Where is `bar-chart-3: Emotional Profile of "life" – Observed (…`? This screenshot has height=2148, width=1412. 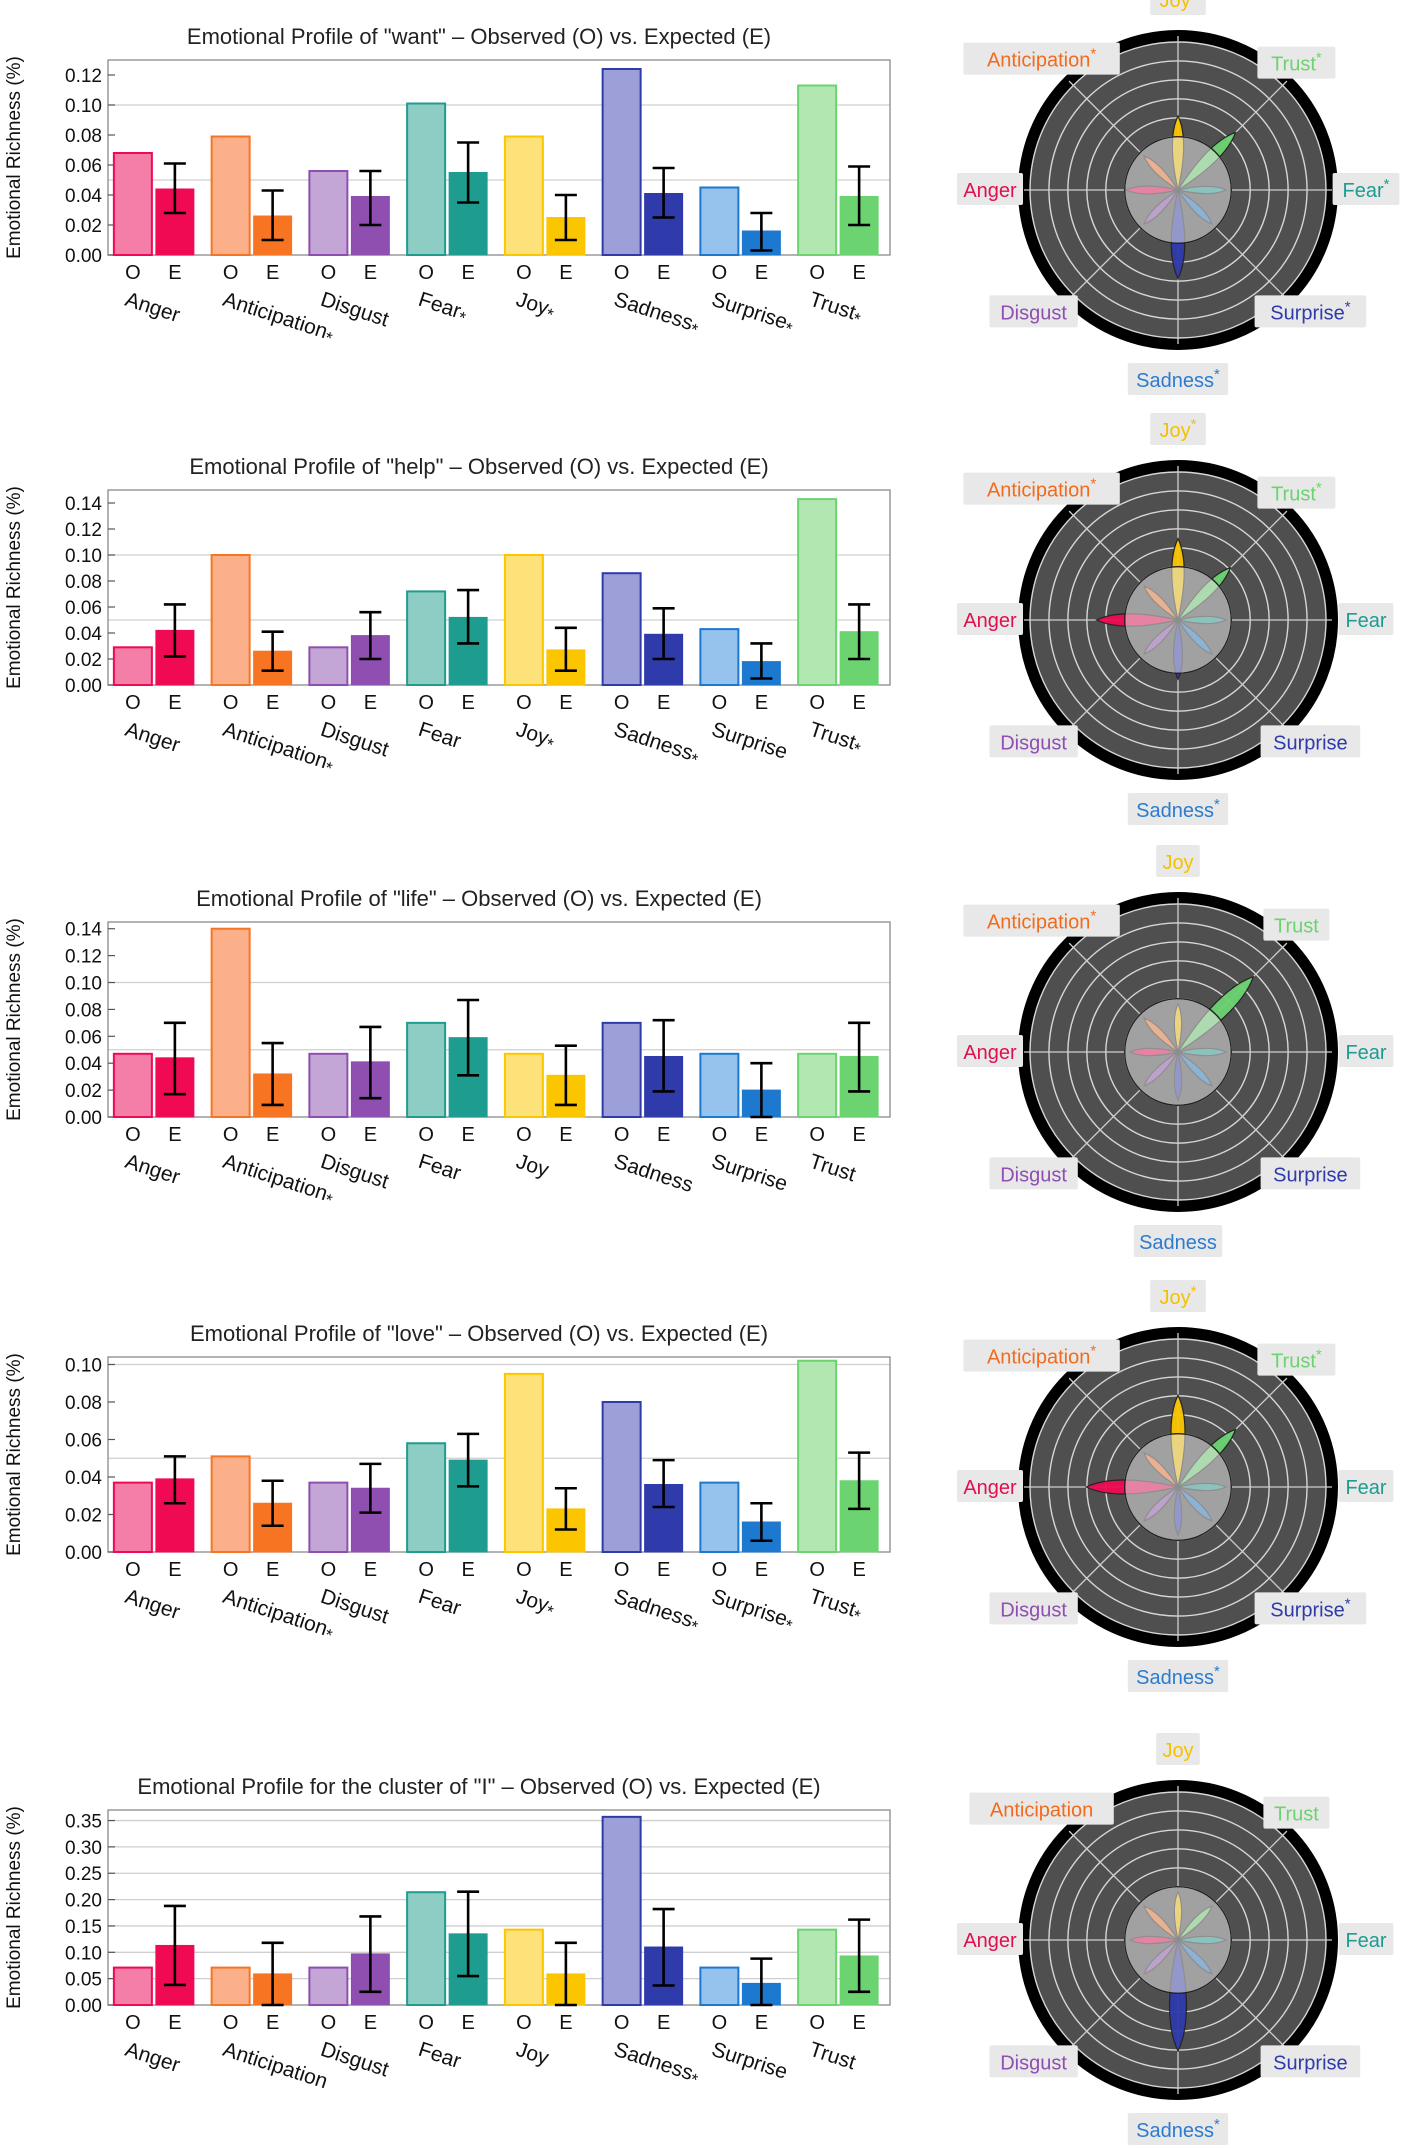
bar-chart-3: Emotional Profile of "life" – Observed (… is located at coordinates (447, 1048).